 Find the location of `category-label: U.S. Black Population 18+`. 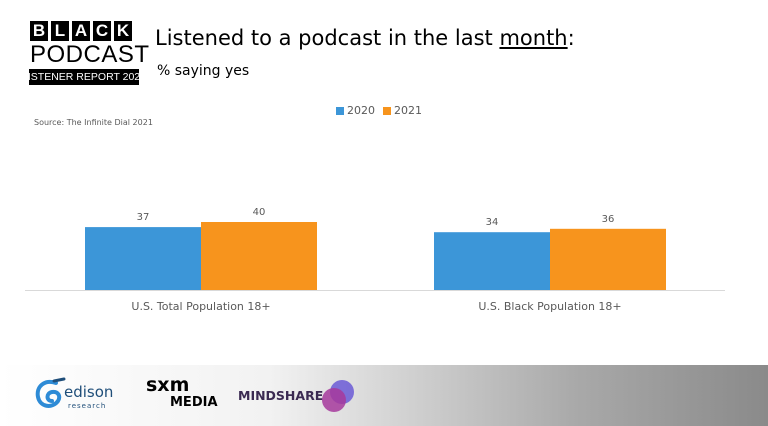

category-label: U.S. Black Population 18+ is located at coordinates (549, 306).